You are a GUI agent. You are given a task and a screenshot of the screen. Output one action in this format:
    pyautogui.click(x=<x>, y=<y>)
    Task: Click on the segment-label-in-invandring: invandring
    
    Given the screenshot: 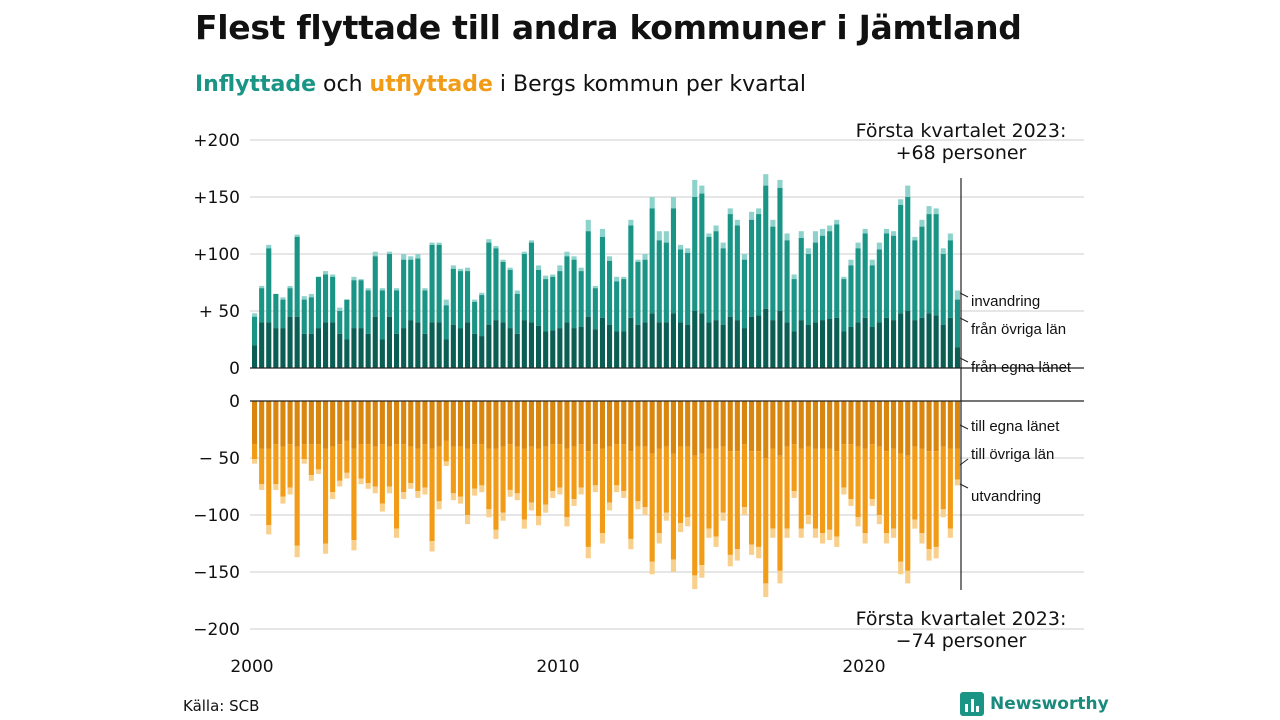 What is the action you would take?
    pyautogui.click(x=1005, y=301)
    